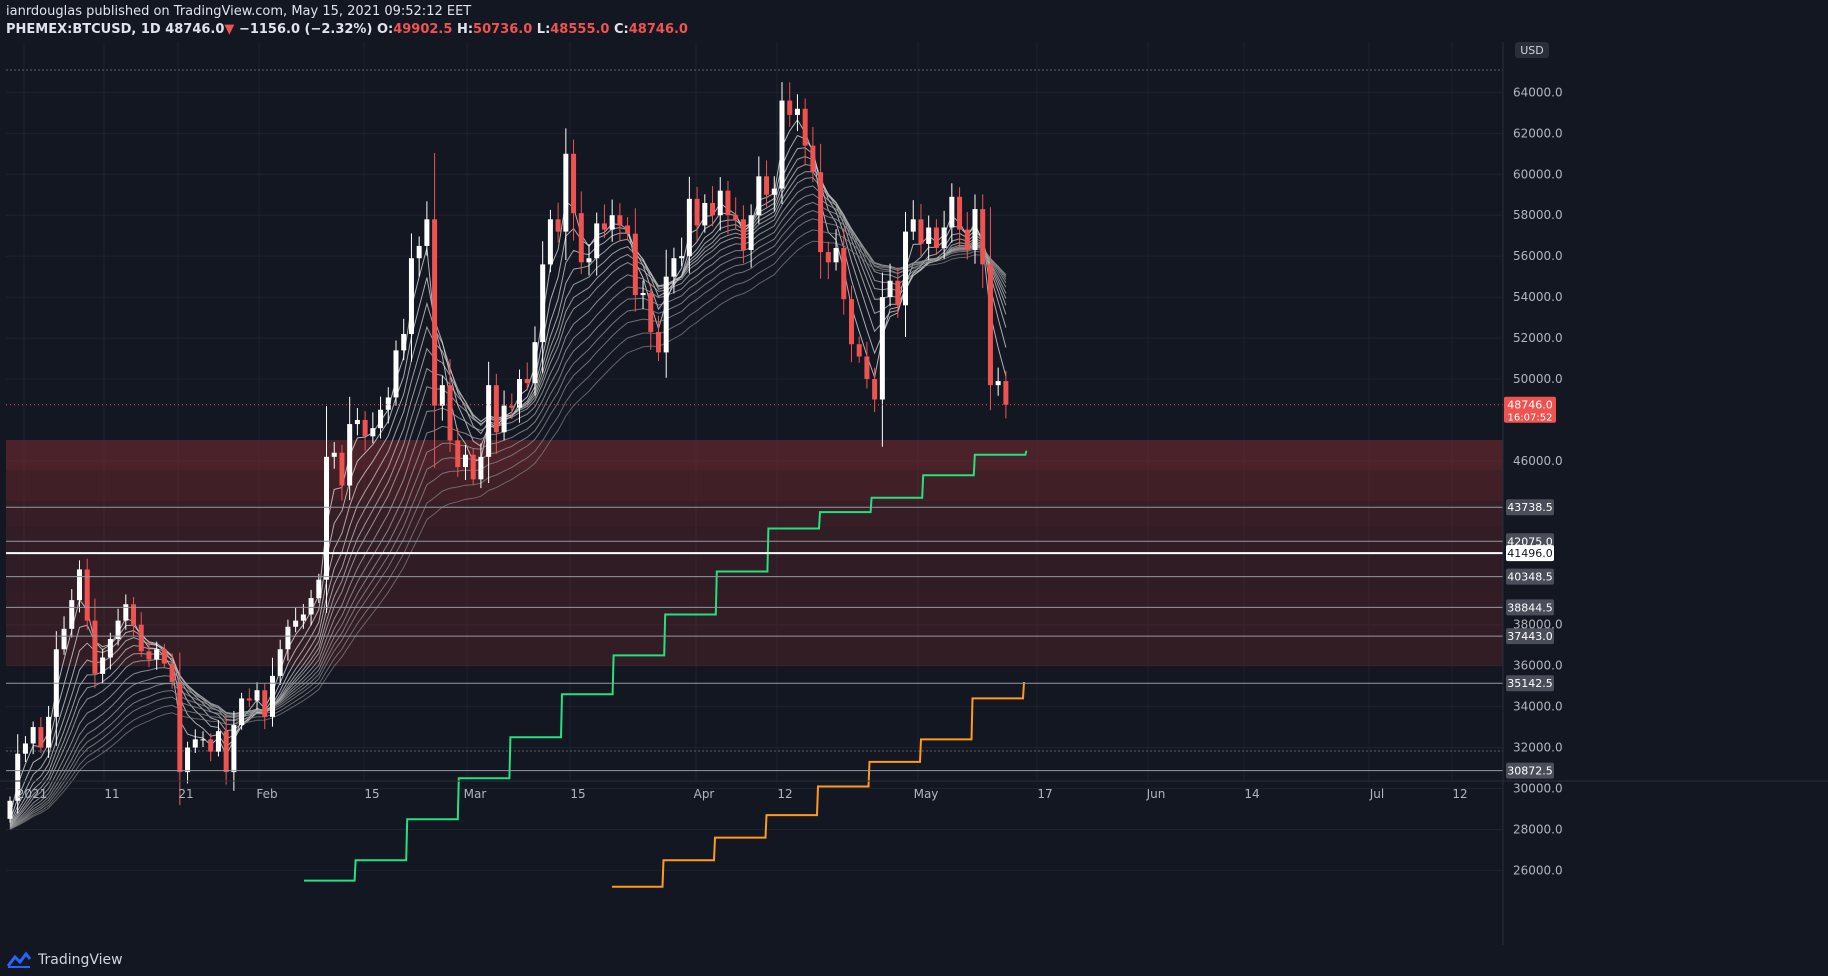 This screenshot has height=976, width=1828. Describe the element at coordinates (475, 794) in the screenshot. I see `x-tick-label: Mar` at that location.